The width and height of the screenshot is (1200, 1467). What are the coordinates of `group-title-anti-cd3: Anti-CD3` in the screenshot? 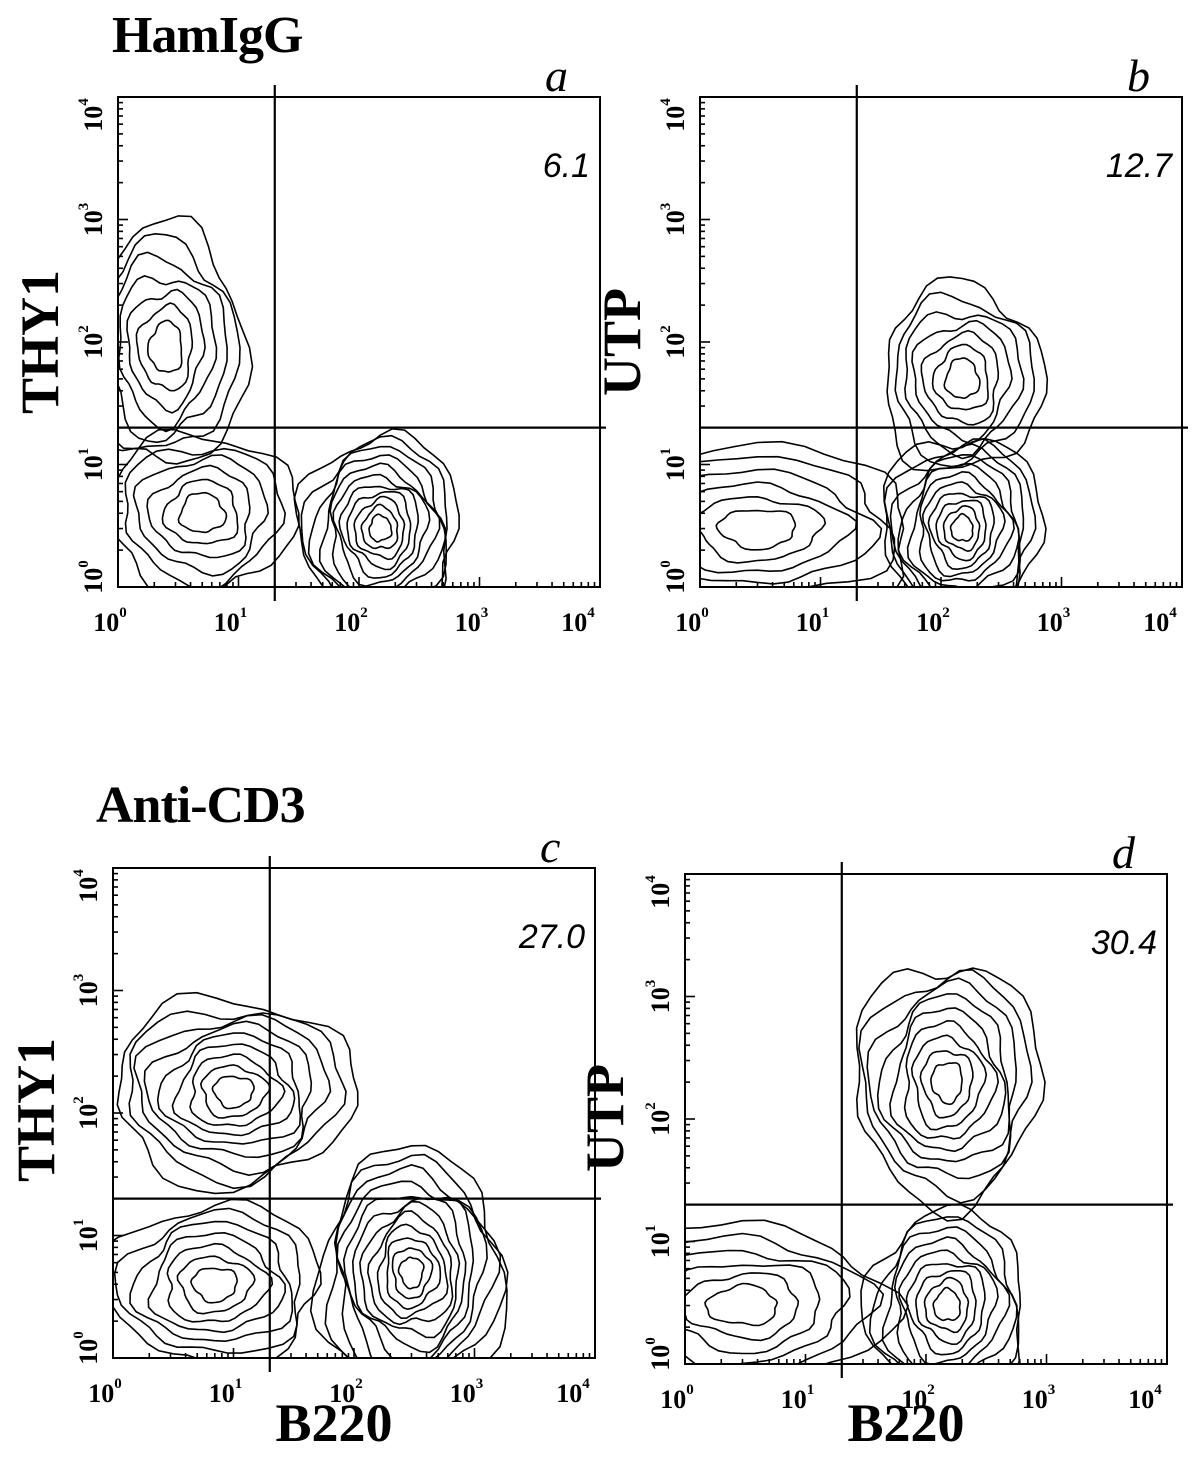 It's located at (201, 805).